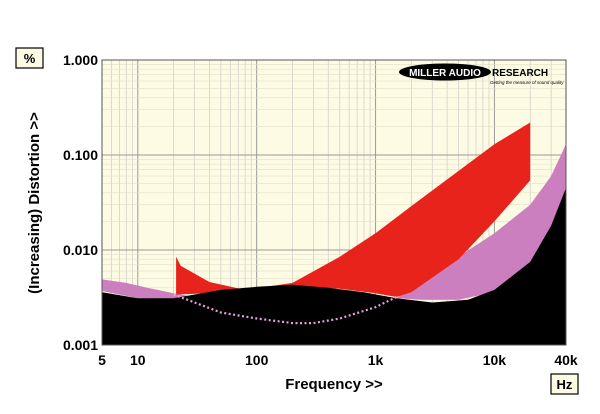  I want to click on y-unit-label: %, so click(30, 58).